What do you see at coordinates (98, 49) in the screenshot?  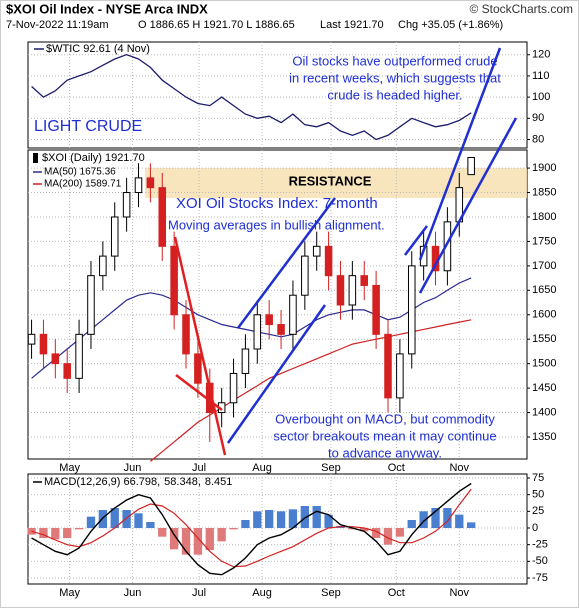 I see `legend-label: $WTIC 92.61 (4 Nov)` at bounding box center [98, 49].